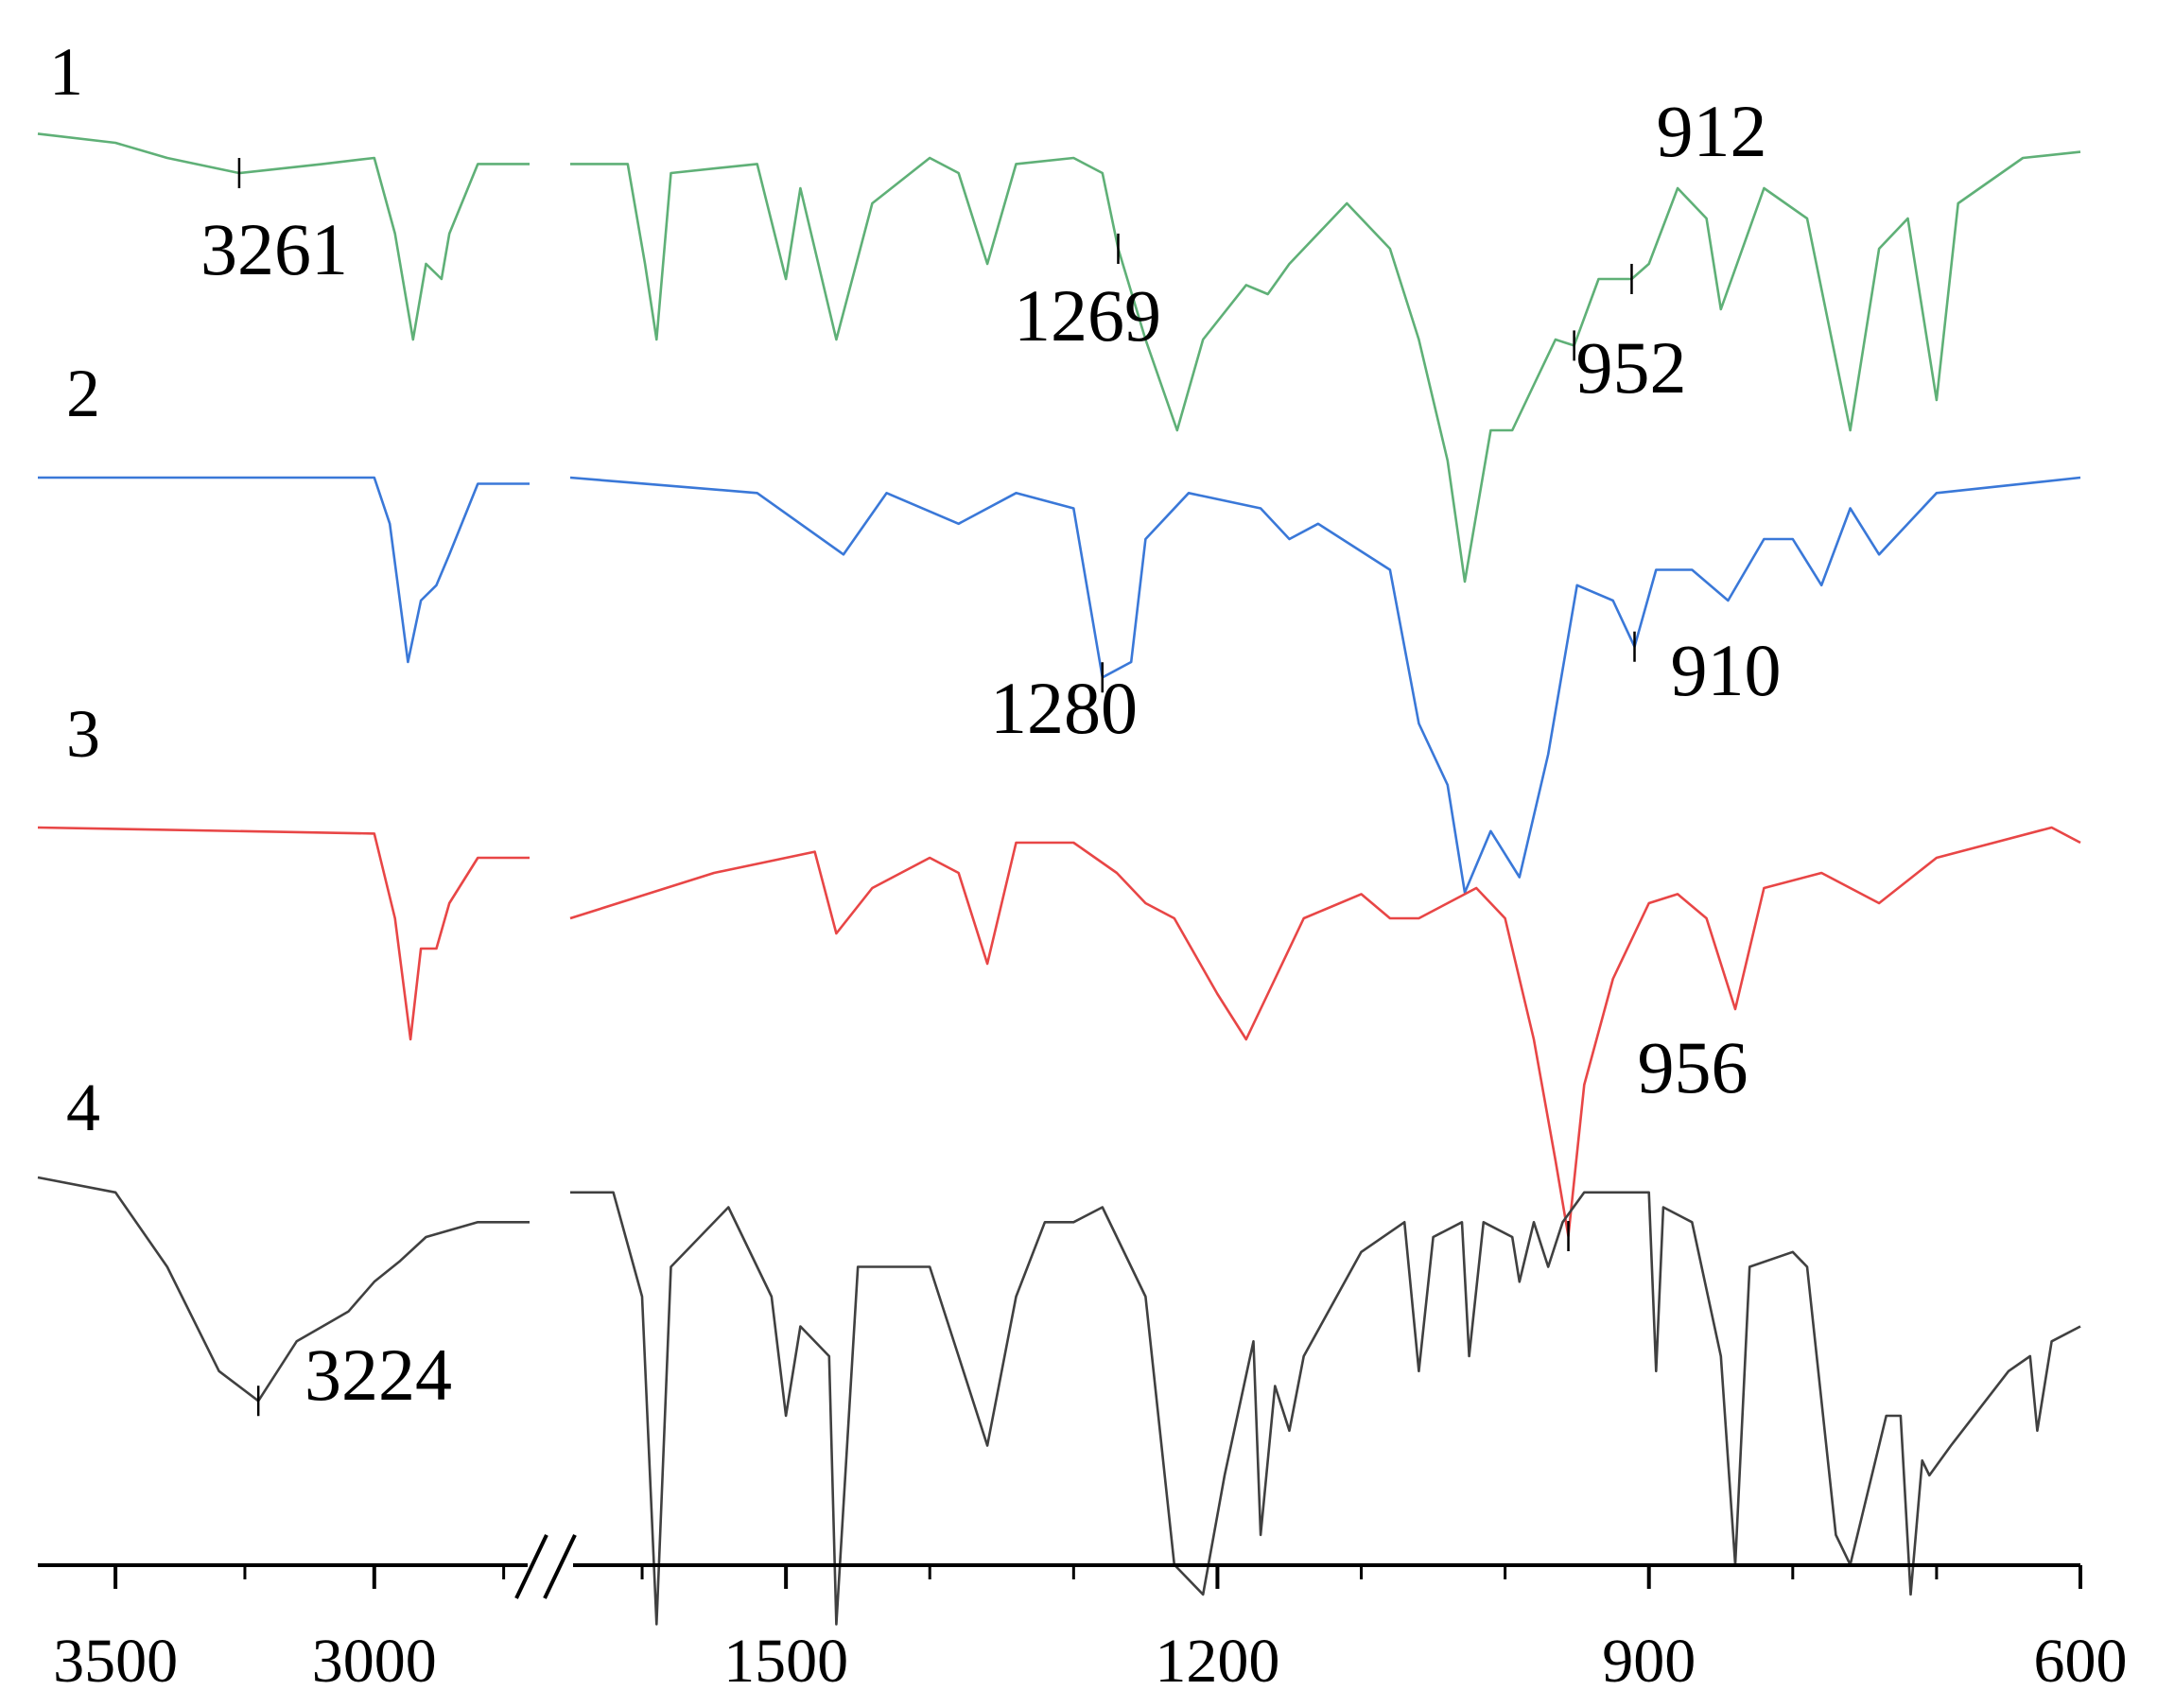 This screenshot has width=2157, height=1708. What do you see at coordinates (1064, 708) in the screenshot?
I see `peak-label-1280: 1280` at bounding box center [1064, 708].